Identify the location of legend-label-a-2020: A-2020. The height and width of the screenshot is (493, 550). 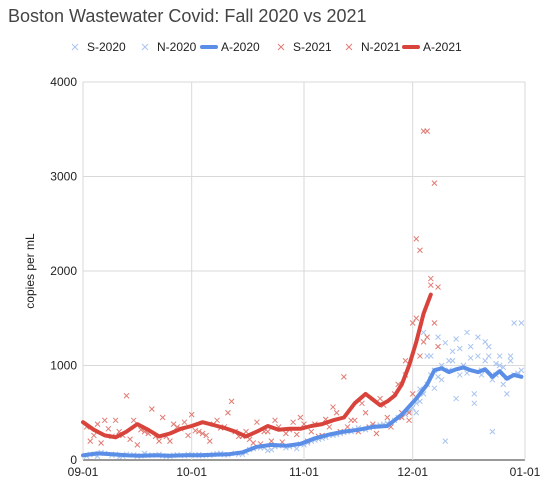
(240, 47).